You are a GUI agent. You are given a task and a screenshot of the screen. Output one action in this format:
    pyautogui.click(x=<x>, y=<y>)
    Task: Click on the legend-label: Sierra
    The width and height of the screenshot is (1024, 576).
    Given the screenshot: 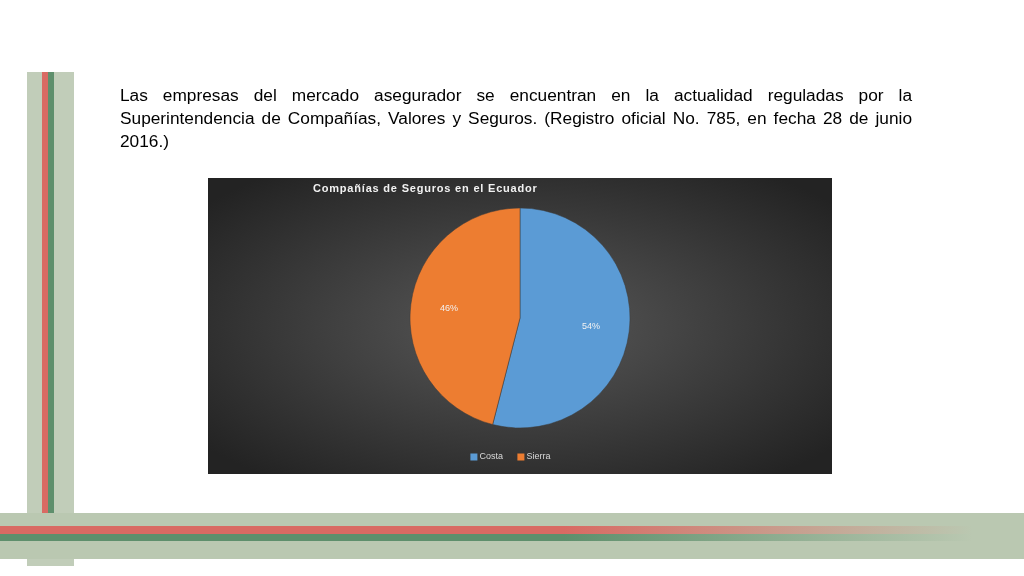 What is the action you would take?
    pyautogui.click(x=538, y=456)
    